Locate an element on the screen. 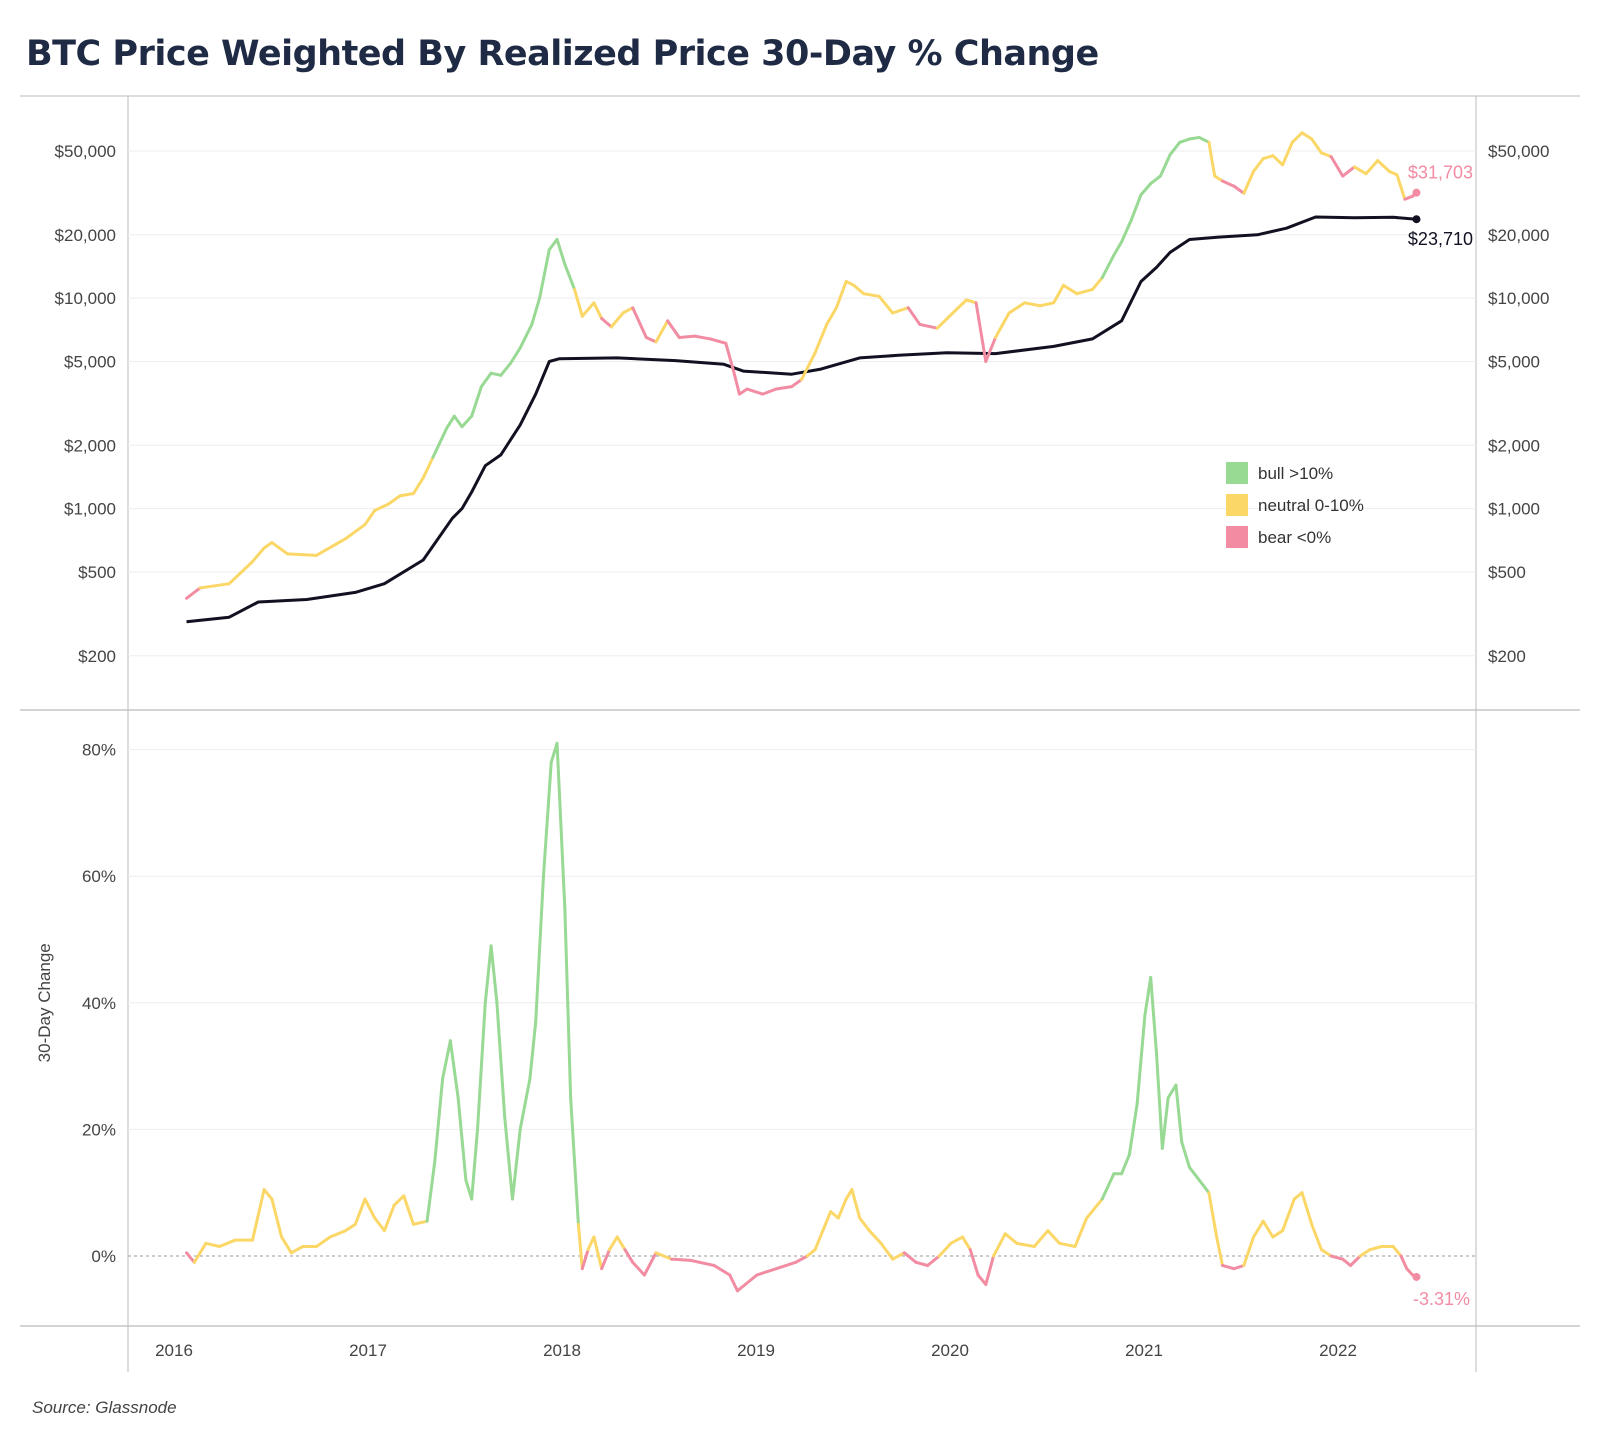  legend-label: bear <0% is located at coordinates (1294, 537).